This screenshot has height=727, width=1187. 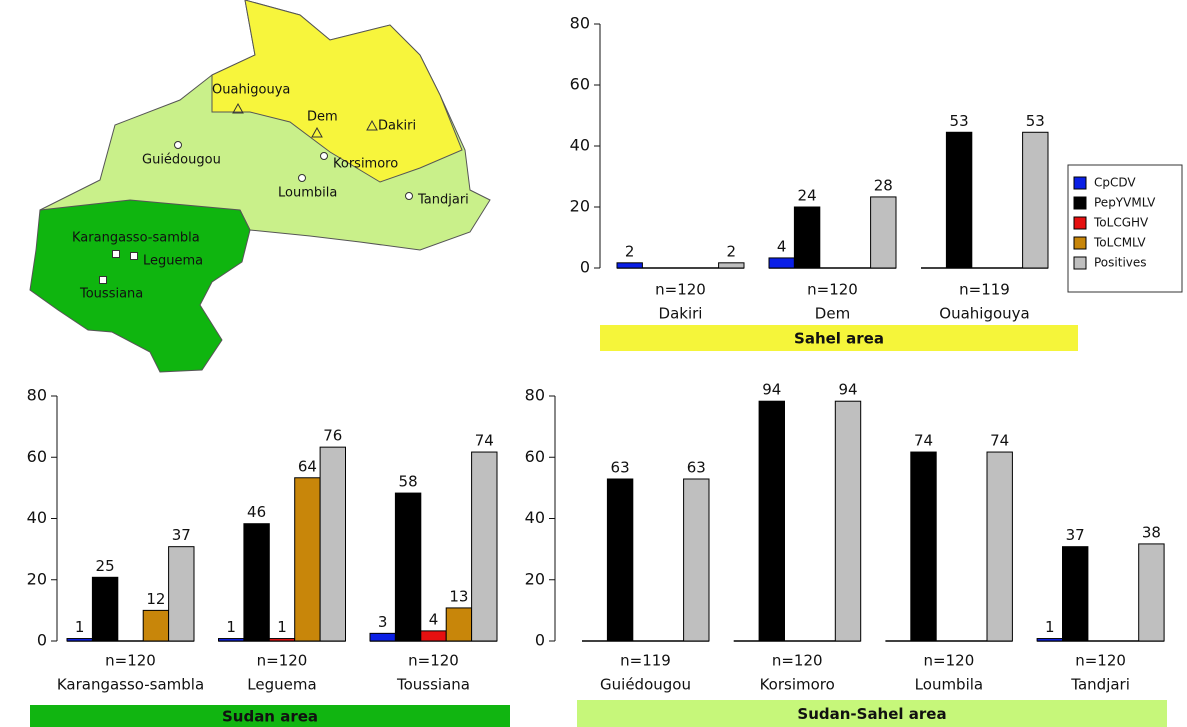 What do you see at coordinates (140, 286) in the screenshot?
I see `sudan-region` at bounding box center [140, 286].